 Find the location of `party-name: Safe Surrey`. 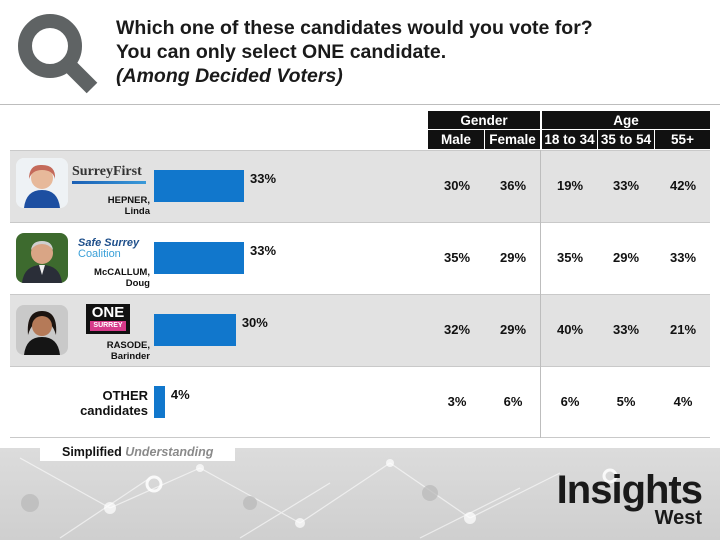

party-name: Safe Surrey is located at coordinates (109, 243).